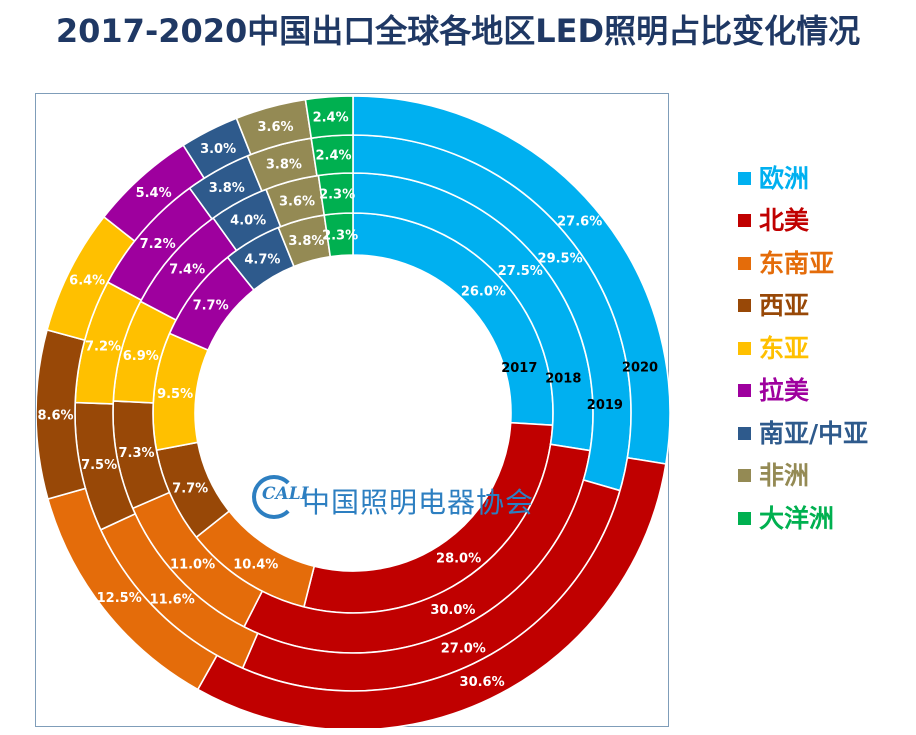  I want to click on legend-label: 拉美, so click(784, 391).